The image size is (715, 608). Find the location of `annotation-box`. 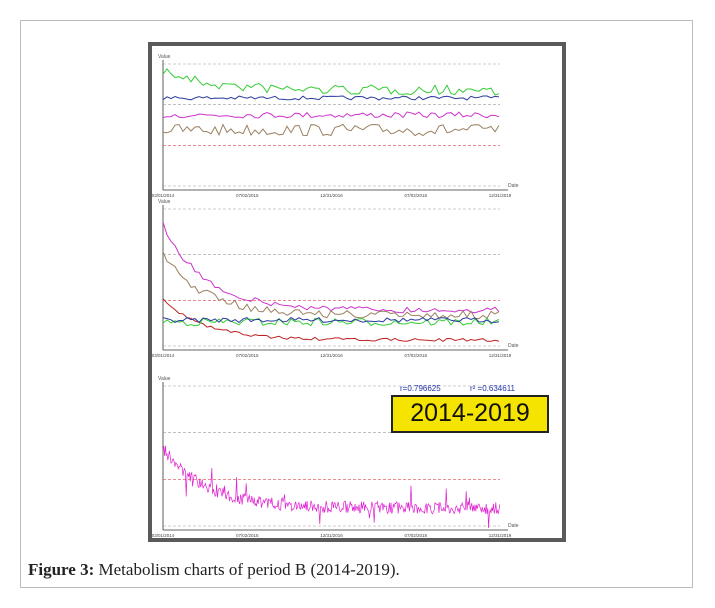

annotation-box is located at coordinates (470, 414).